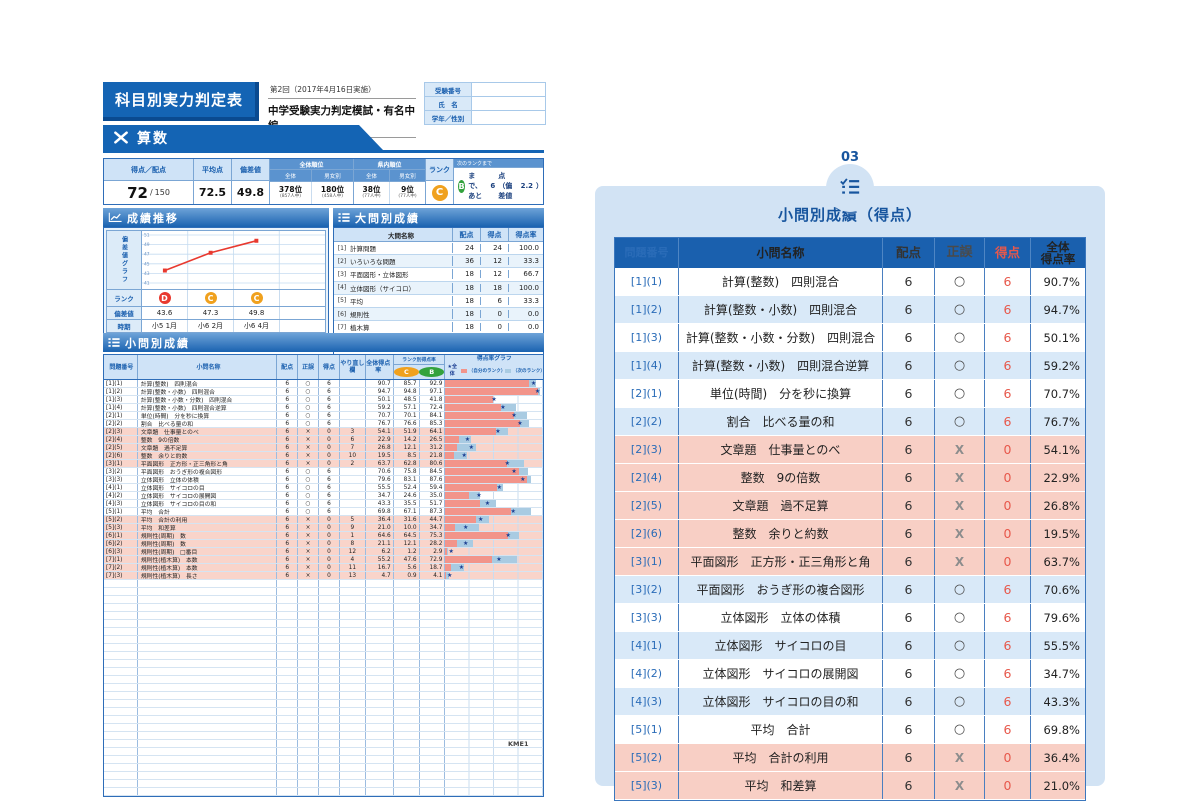 The image size is (1201, 812). Describe the element at coordinates (433, 455) in the screenshot. I see `minor-cell-rank-b: 21.8` at that location.